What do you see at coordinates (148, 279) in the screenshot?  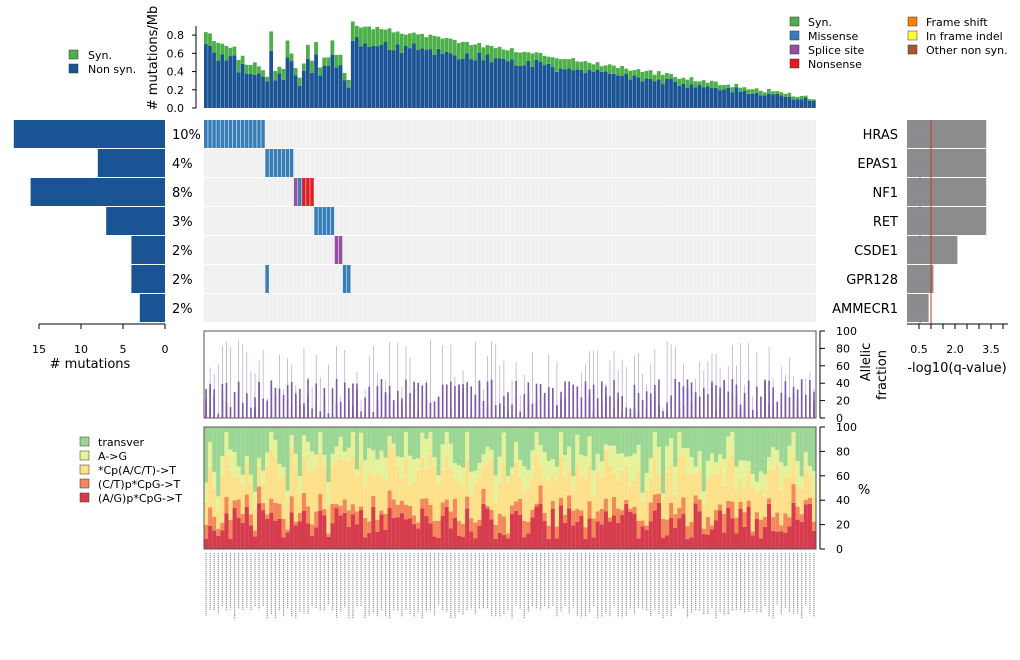 I see `count-bar-gpr128` at bounding box center [148, 279].